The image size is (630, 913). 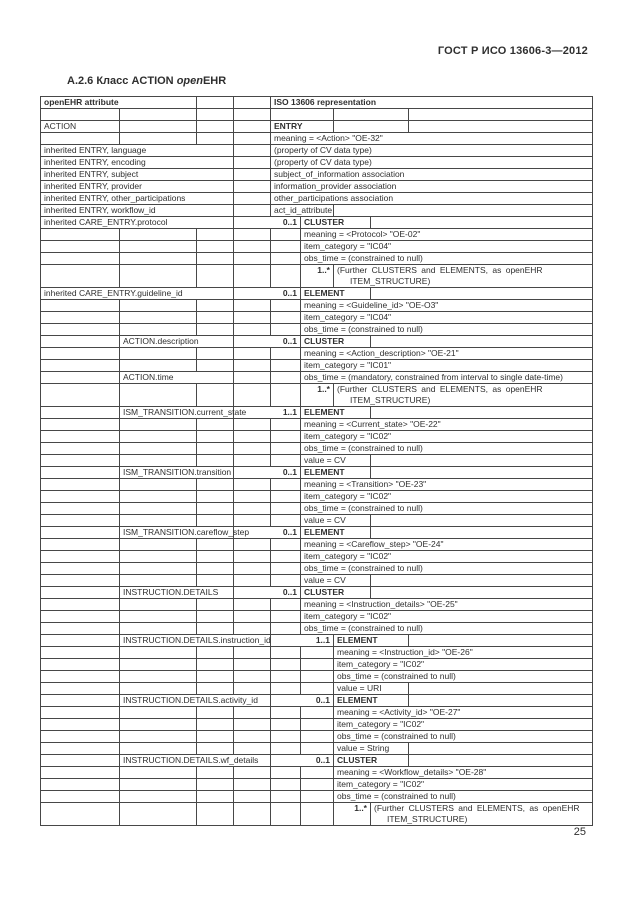 What do you see at coordinates (182, 412) in the screenshot?
I see `attribute-cell: ISM_TRANSITION.current_state` at bounding box center [182, 412].